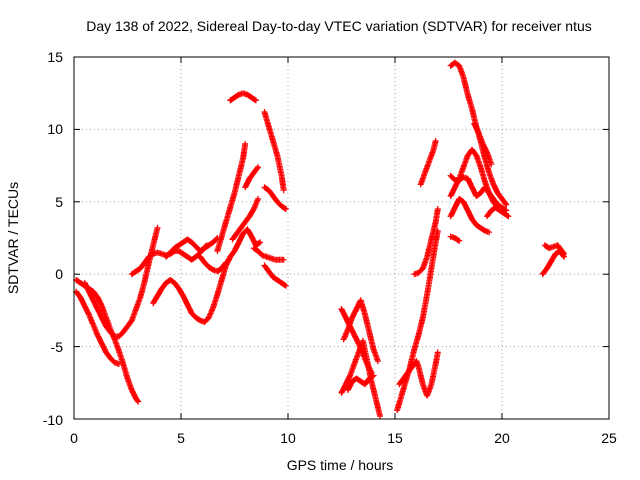 The width and height of the screenshot is (640, 480). What do you see at coordinates (53, 238) in the screenshot?
I see `y-tick-labels: -10 -5 0 5 10 15` at bounding box center [53, 238].